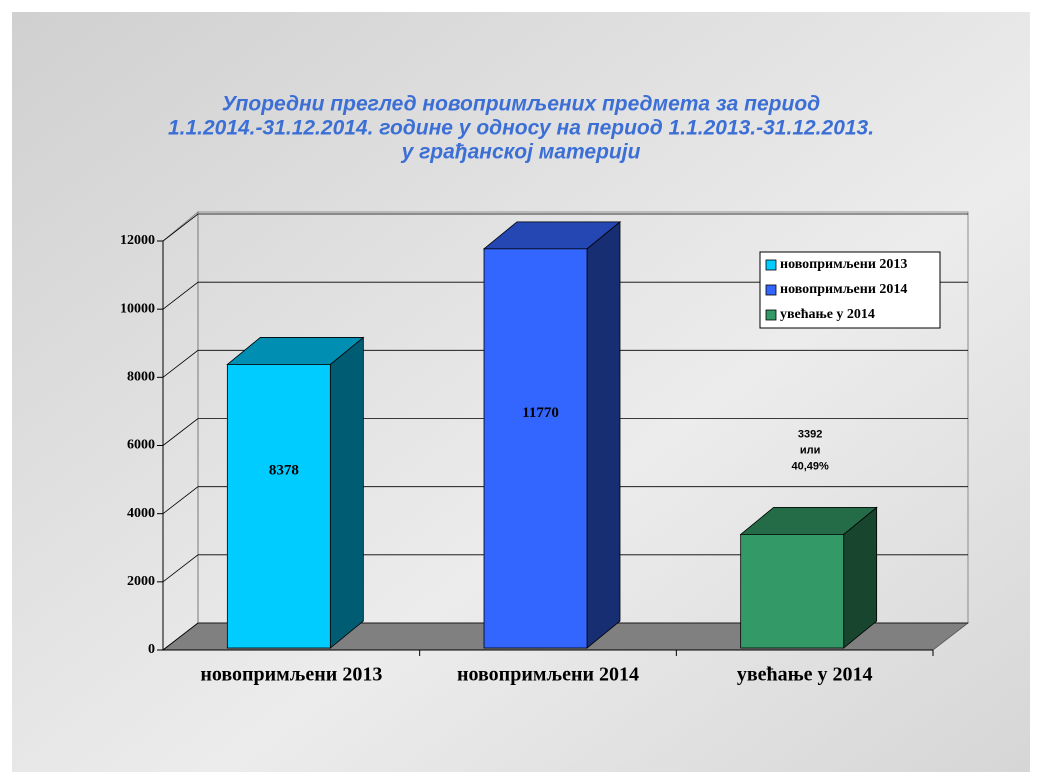 This screenshot has height=784, width=1042. What do you see at coordinates (284, 471) in the screenshot?
I see `data-label: 8378` at bounding box center [284, 471].